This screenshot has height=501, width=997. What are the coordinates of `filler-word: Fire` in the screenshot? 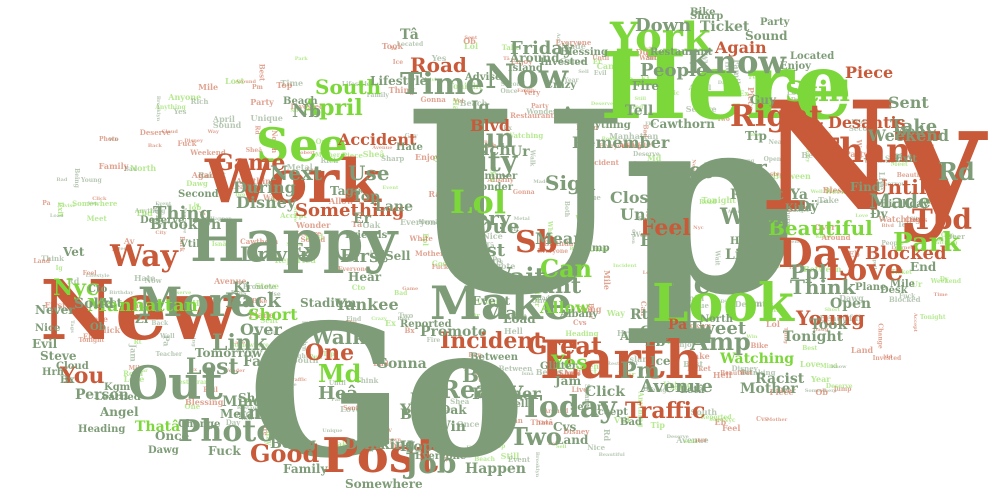 It's located at (651, 123).